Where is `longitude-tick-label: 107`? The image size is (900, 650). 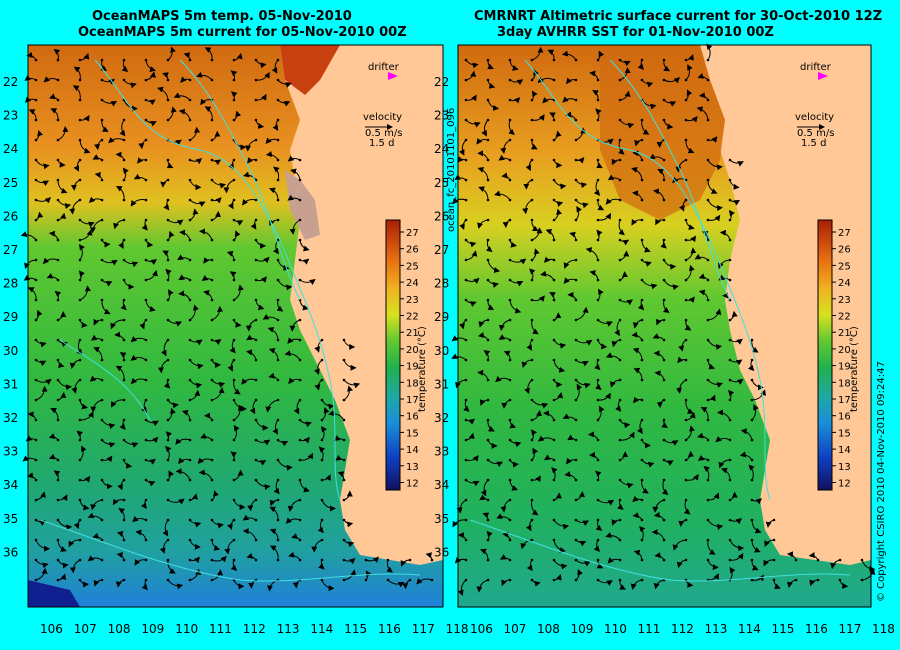 longitude-tick-label: 107 is located at coordinates (85, 629).